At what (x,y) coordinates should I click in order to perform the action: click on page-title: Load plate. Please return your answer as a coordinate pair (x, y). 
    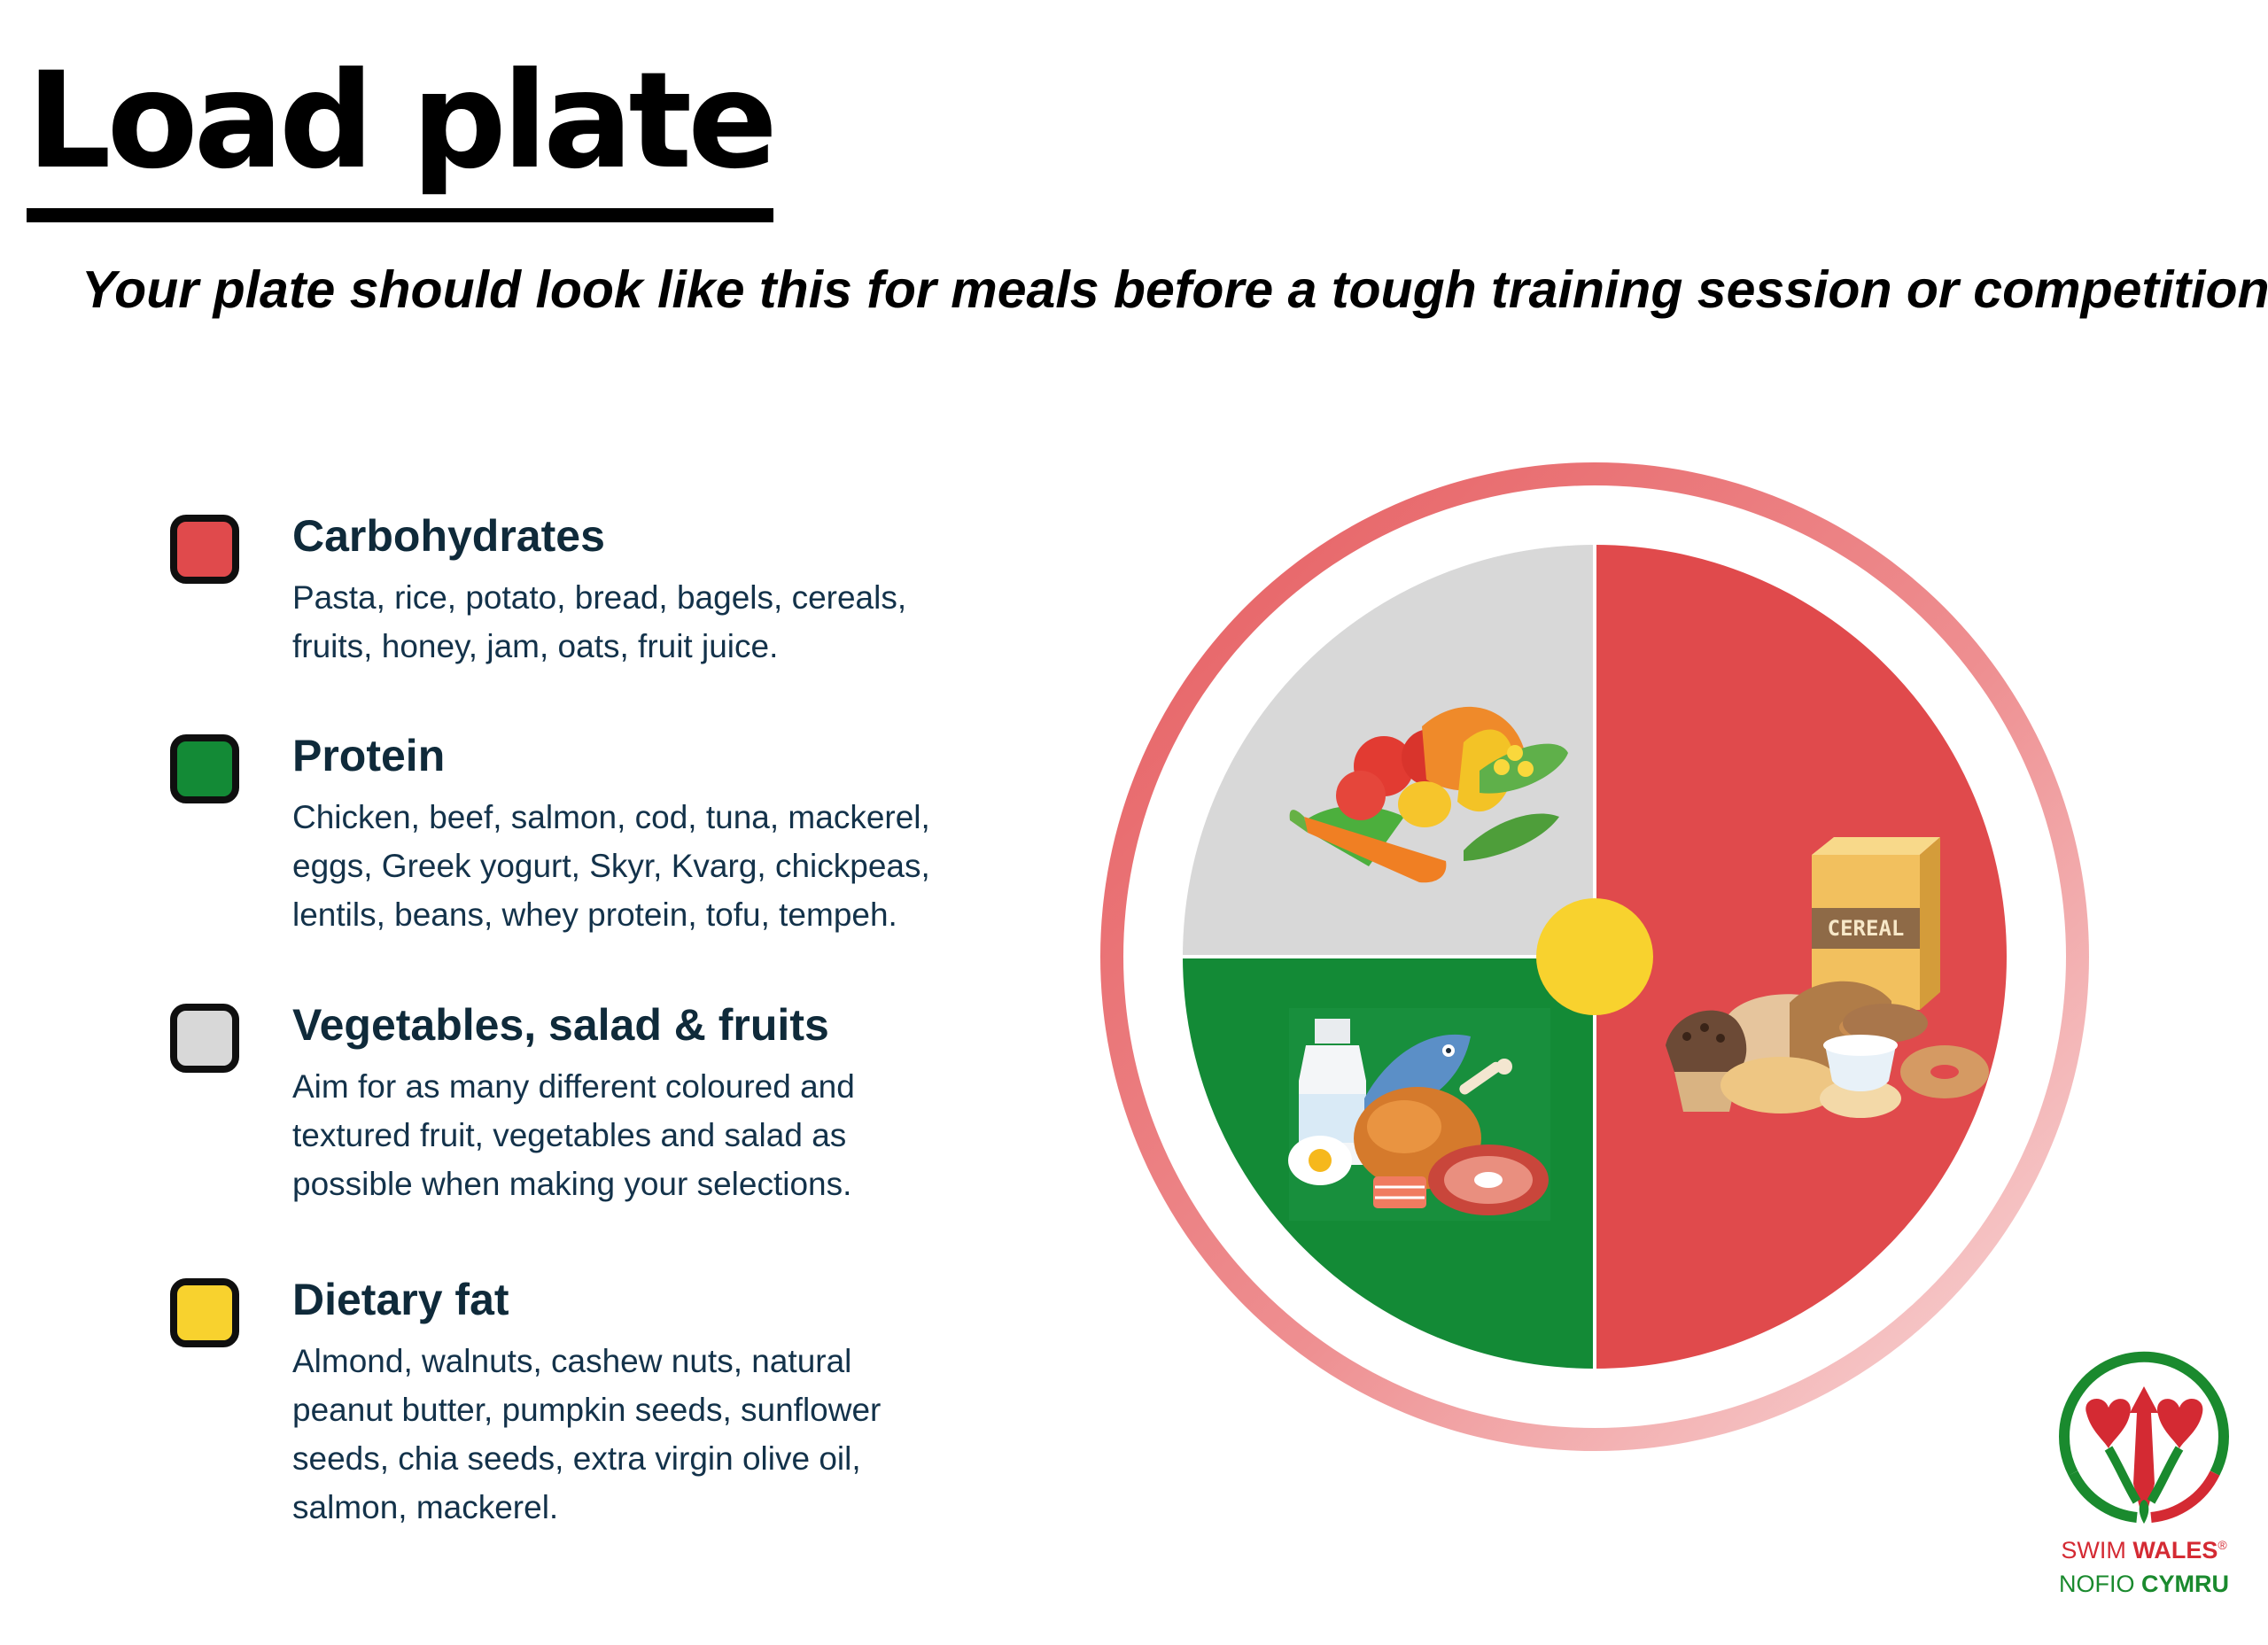
    Looking at the image, I should click on (402, 128).